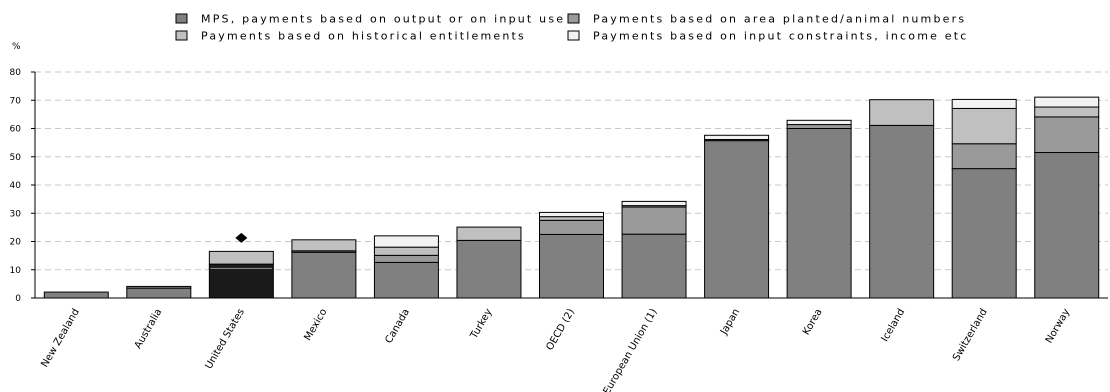  Describe the element at coordinates (1058, 326) in the screenshot. I see `x-label-norway: Norway` at that location.